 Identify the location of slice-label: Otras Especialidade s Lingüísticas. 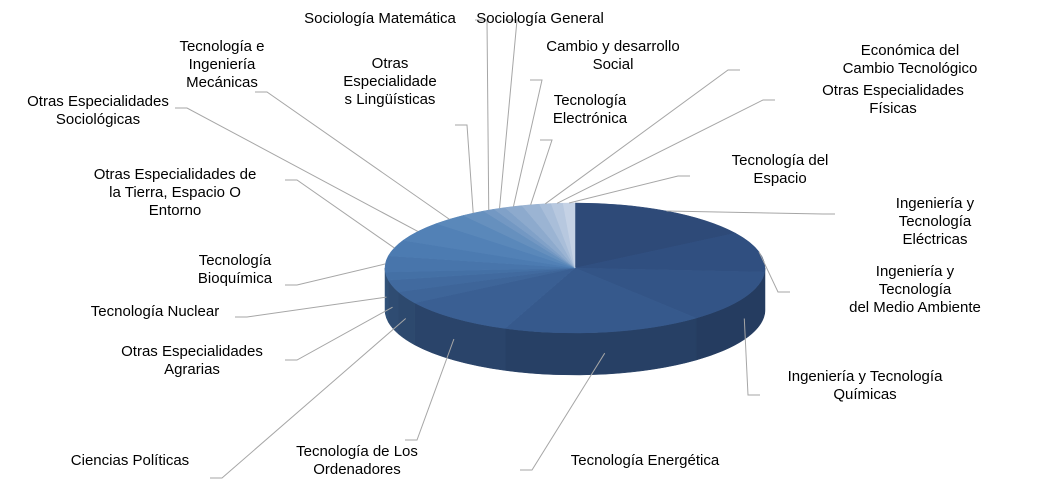
(390, 81).